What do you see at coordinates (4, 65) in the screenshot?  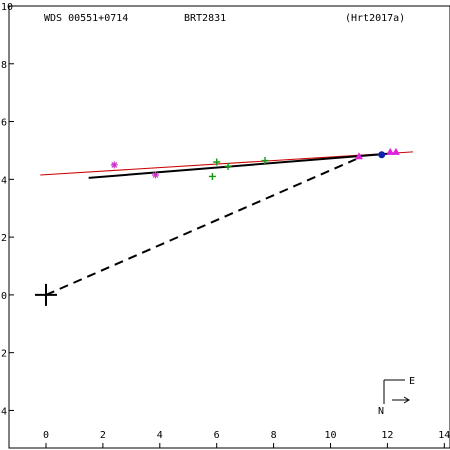 I see `y-tick-label: 8` at bounding box center [4, 65].